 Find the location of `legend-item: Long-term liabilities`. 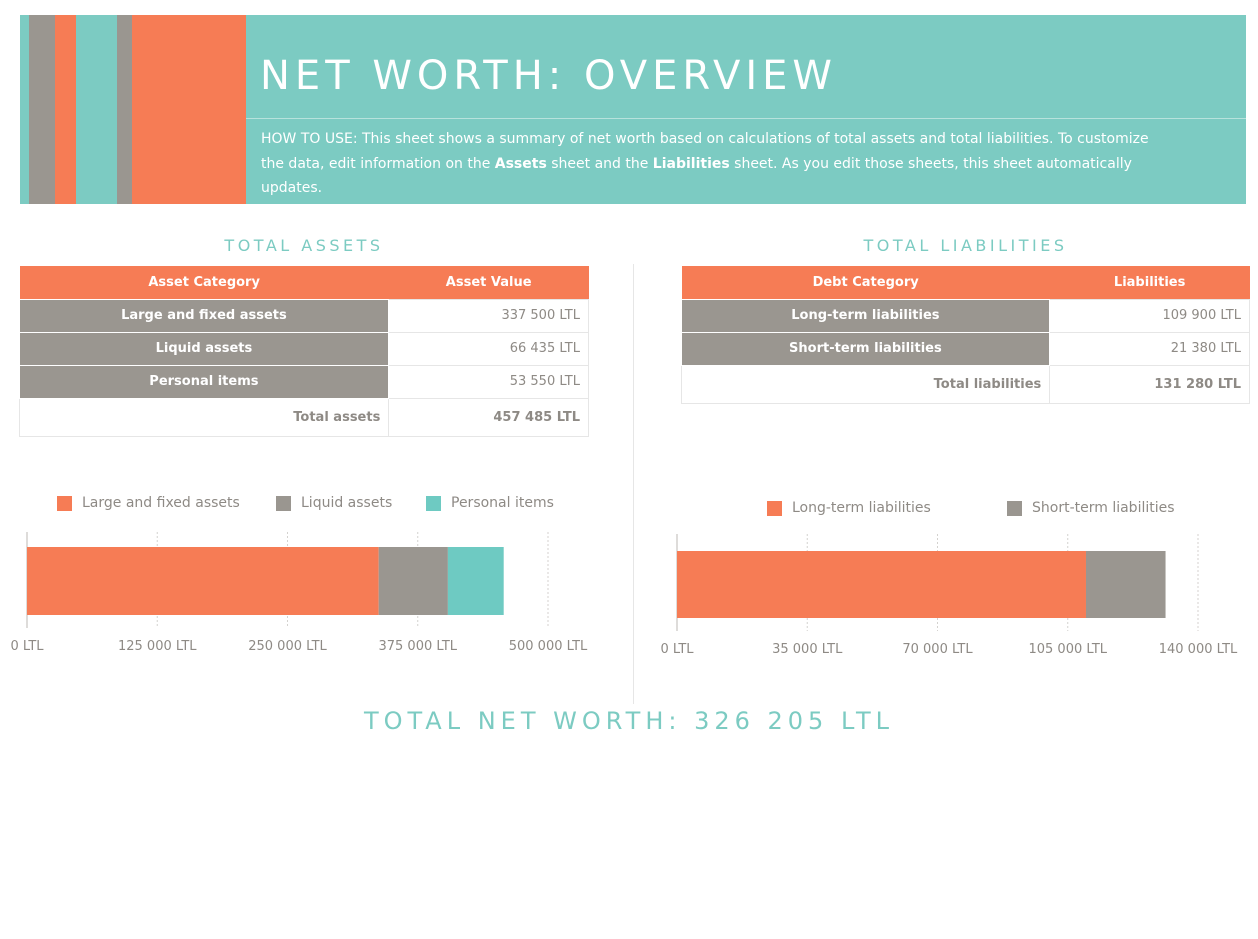

legend-item: Long-term liabilities is located at coordinates (849, 508).